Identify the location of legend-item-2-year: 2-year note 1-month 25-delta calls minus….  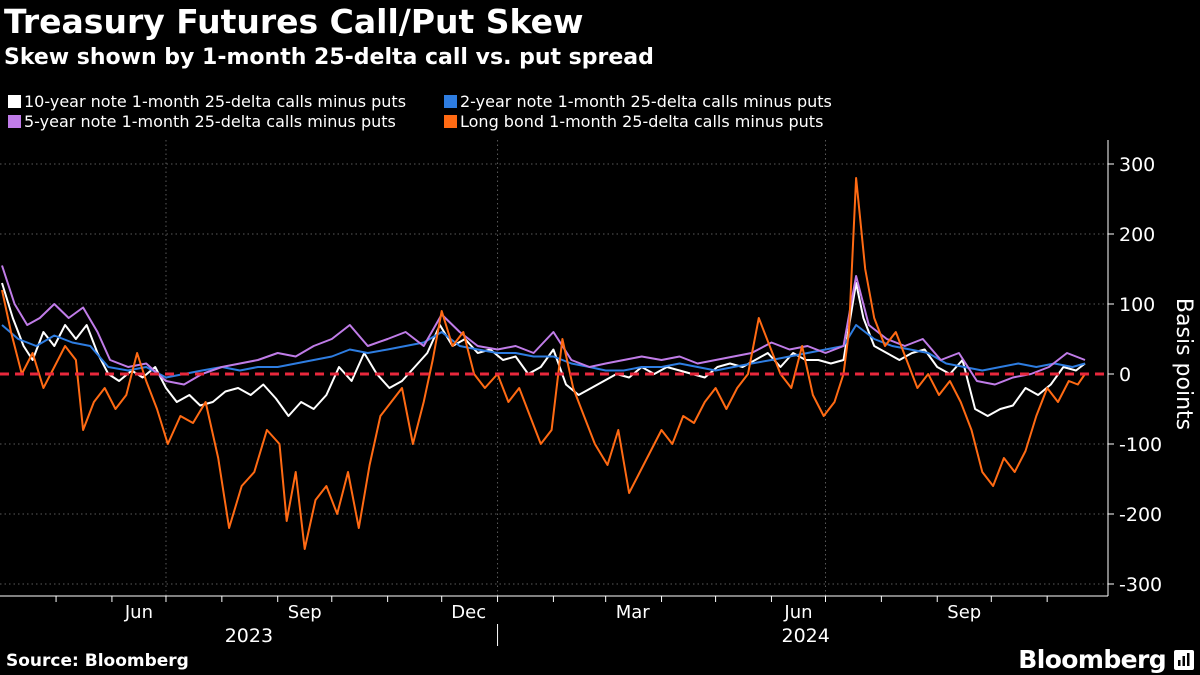
(638, 101).